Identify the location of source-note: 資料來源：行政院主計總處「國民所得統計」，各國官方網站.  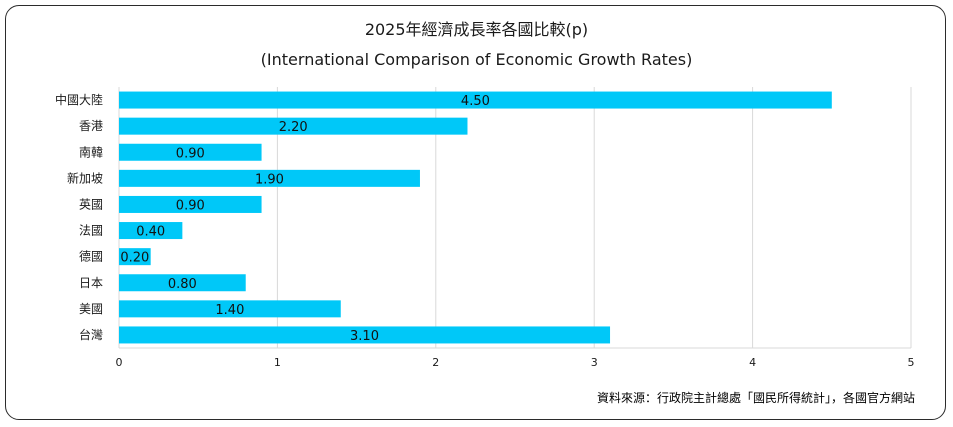
(755, 398).